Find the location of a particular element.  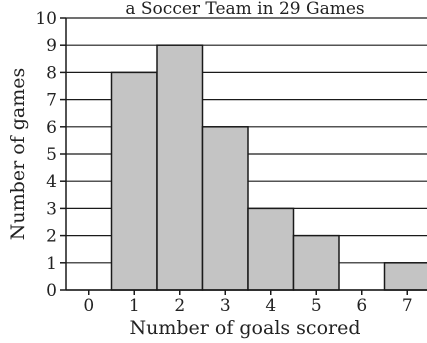

y-tick-label-10: 10 is located at coordinates (46, 19).